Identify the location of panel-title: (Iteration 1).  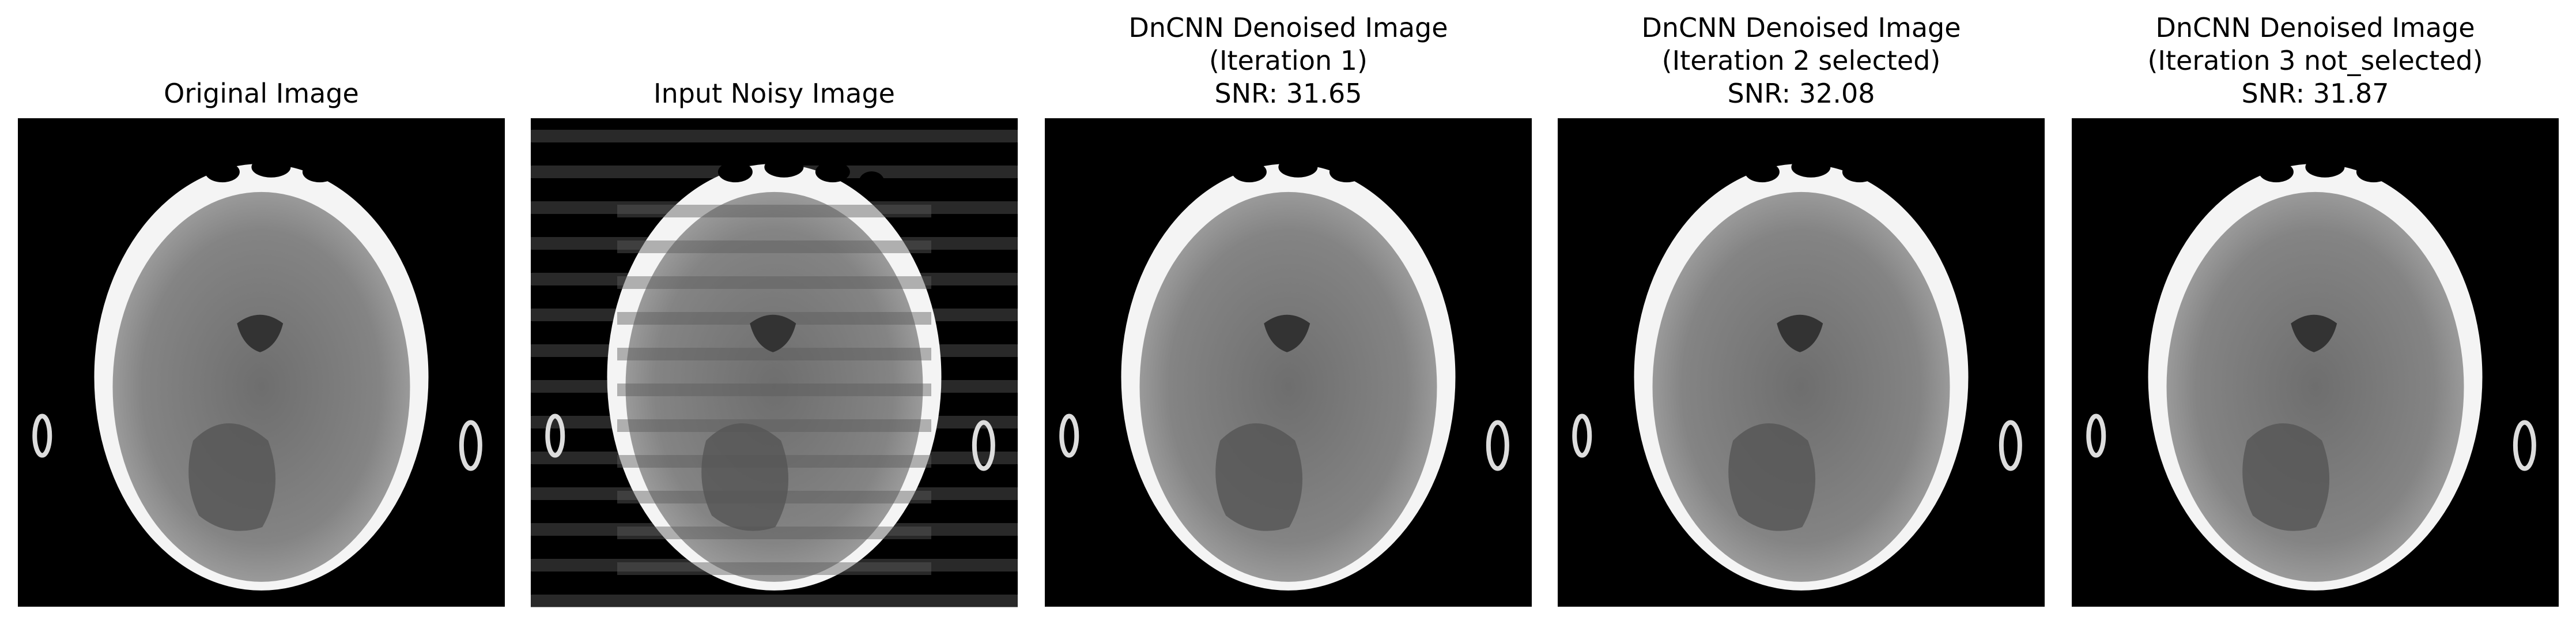
(1288, 60).